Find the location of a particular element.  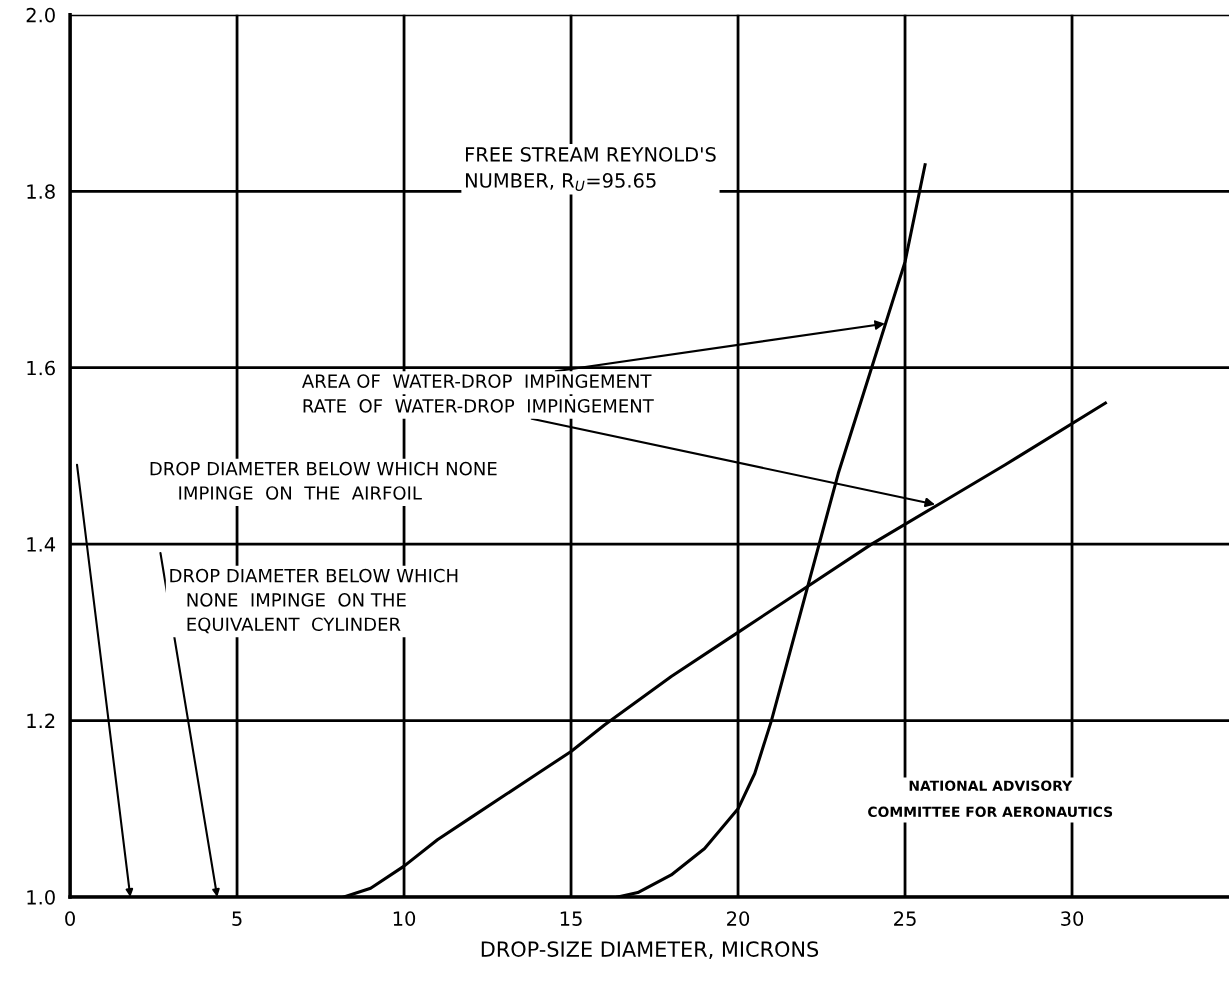

x-tick-label: 0 is located at coordinates (70, 918).